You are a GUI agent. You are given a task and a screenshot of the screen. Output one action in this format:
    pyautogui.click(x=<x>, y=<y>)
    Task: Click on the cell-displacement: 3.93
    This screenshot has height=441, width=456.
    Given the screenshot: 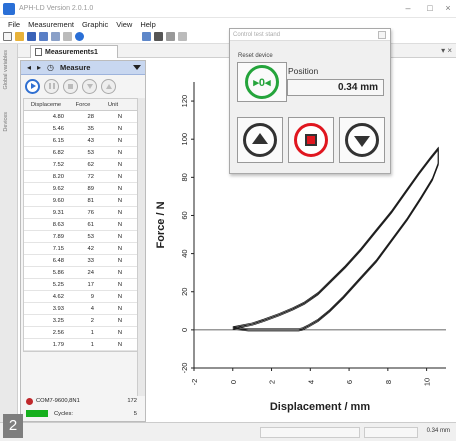 What is the action you would take?
    pyautogui.click(x=58, y=308)
    